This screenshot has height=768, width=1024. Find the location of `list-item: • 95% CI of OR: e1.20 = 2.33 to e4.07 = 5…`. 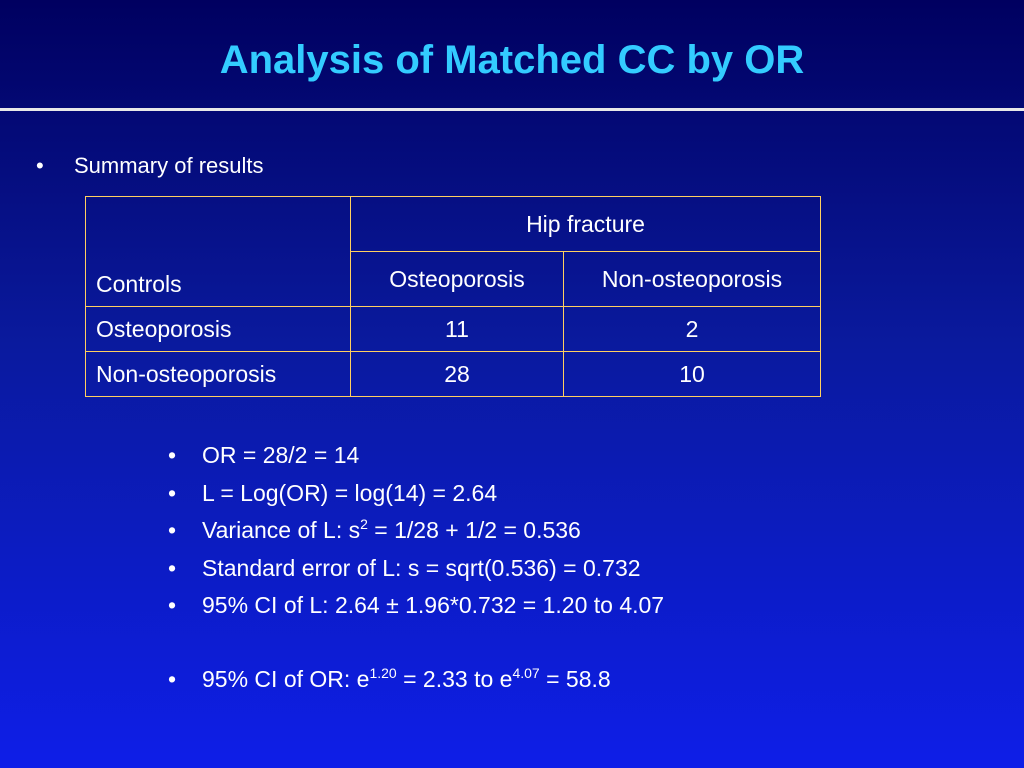

list-item: • 95% CI of OR: e1.20 = 2.33 to e4.07 = 5… is located at coordinates (412, 680).